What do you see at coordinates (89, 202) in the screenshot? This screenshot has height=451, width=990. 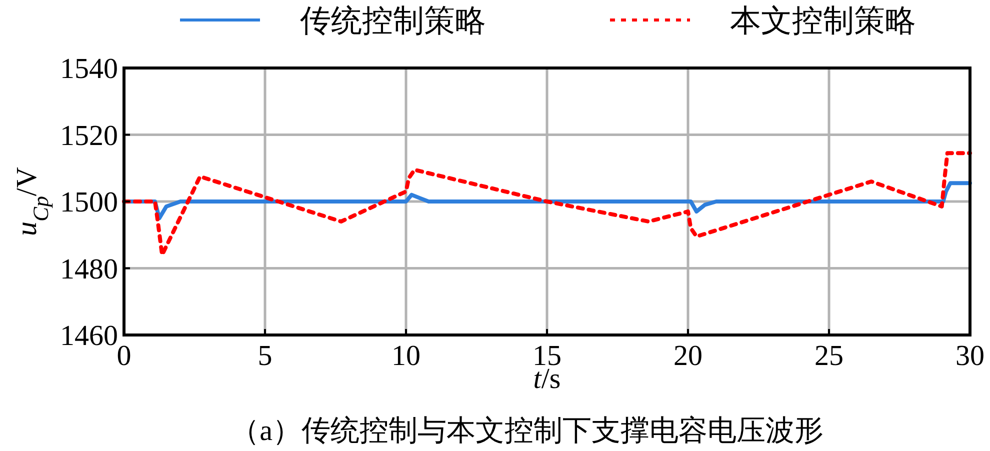 I see `y-tick-label: 1500` at bounding box center [89, 202].